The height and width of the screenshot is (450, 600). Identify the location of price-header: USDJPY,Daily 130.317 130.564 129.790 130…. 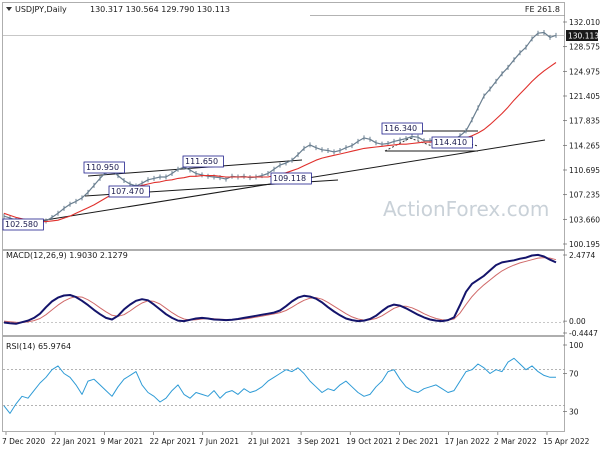
(118, 9).